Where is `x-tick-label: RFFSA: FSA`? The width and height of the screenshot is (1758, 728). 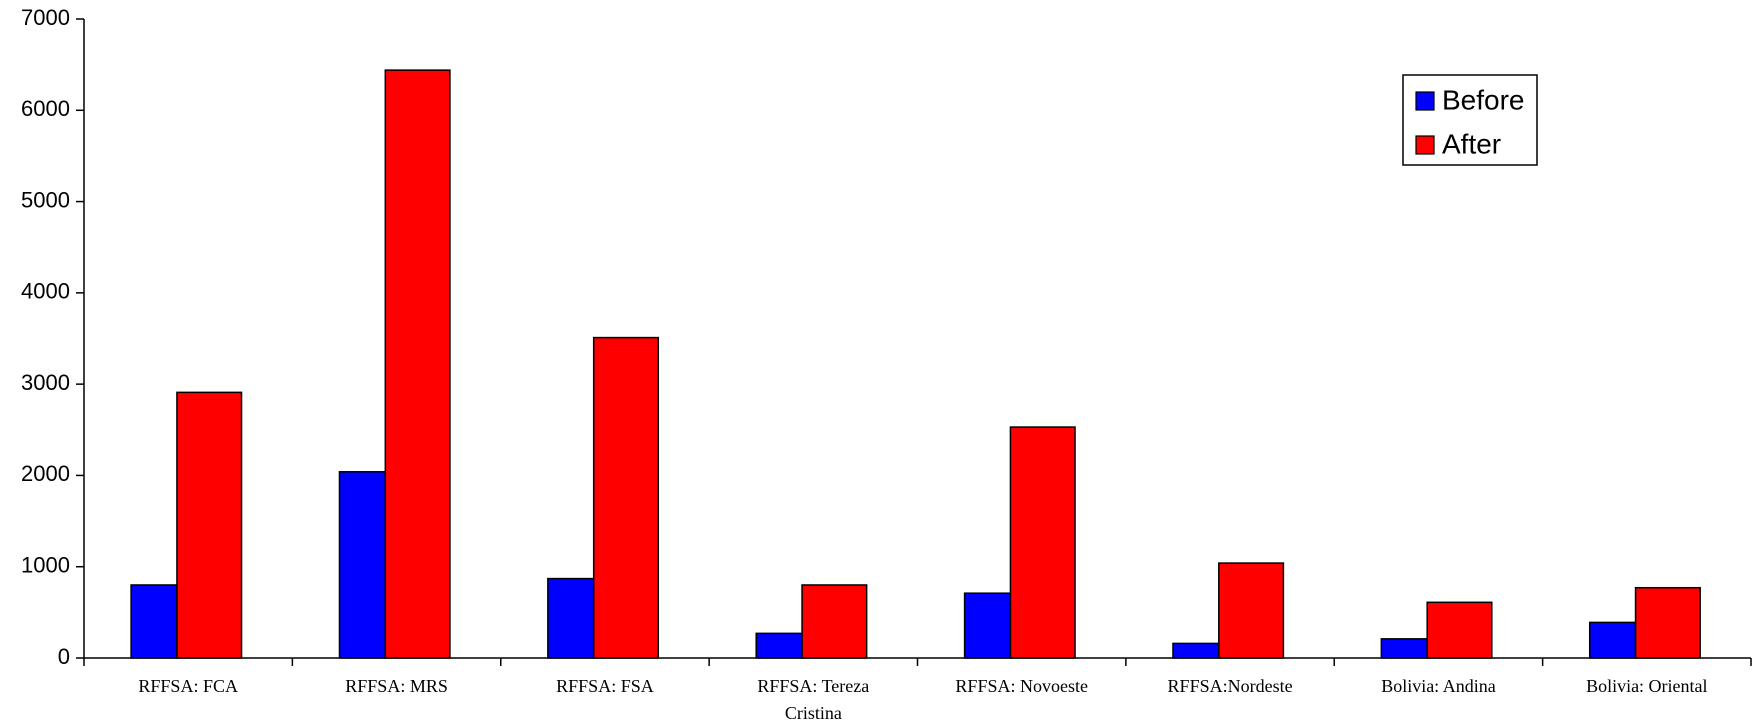
x-tick-label: RFFSA: FSA is located at coordinates (605, 686).